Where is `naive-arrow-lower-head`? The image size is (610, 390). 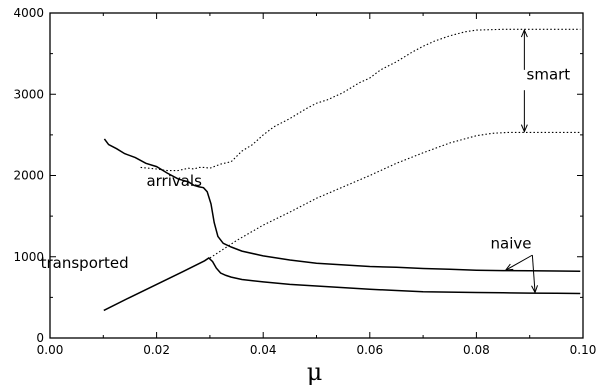
naive-arrow-lower-head is located at coordinates (534, 289).